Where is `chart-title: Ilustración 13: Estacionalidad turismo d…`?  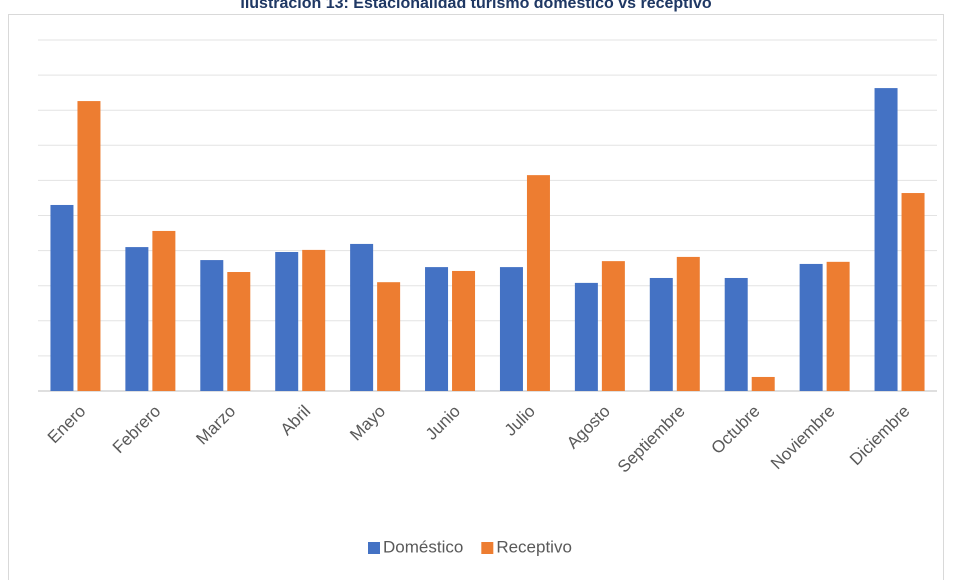
chart-title: Ilustración 13: Estacionalidad turismo d… is located at coordinates (475, 6).